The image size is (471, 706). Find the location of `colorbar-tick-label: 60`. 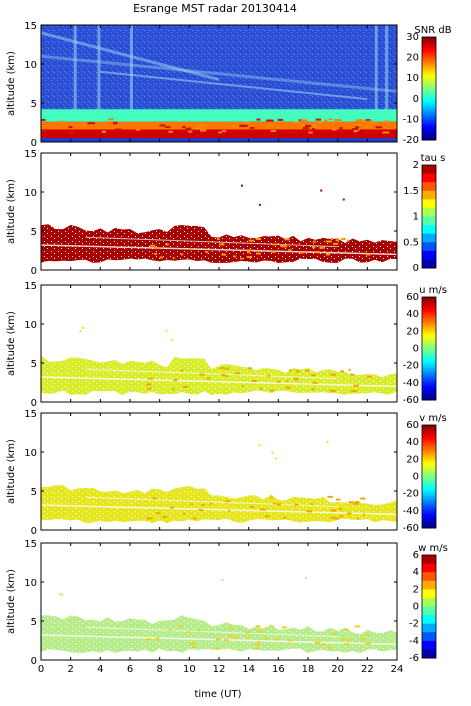

colorbar-tick-label: 60 is located at coordinates (412, 297).